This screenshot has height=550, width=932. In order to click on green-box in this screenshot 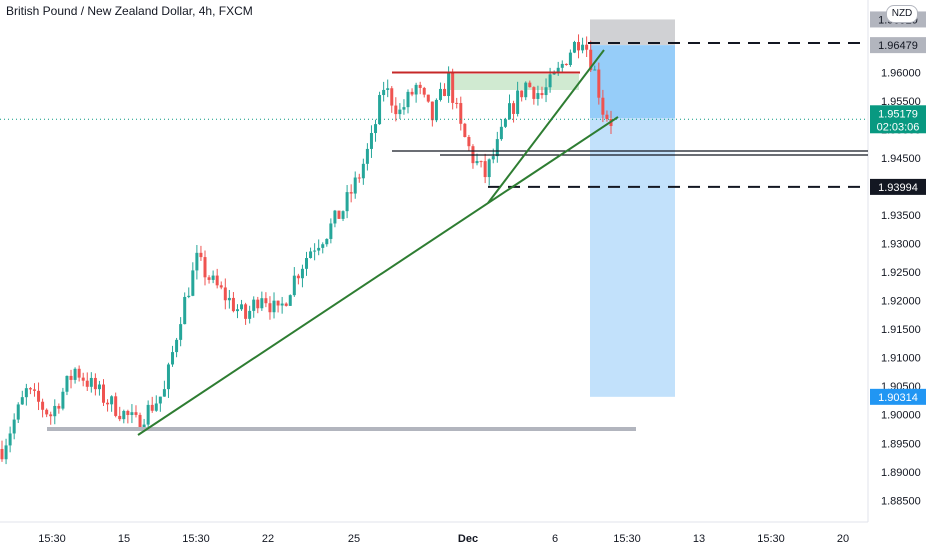, I will do `click(514, 82)`.